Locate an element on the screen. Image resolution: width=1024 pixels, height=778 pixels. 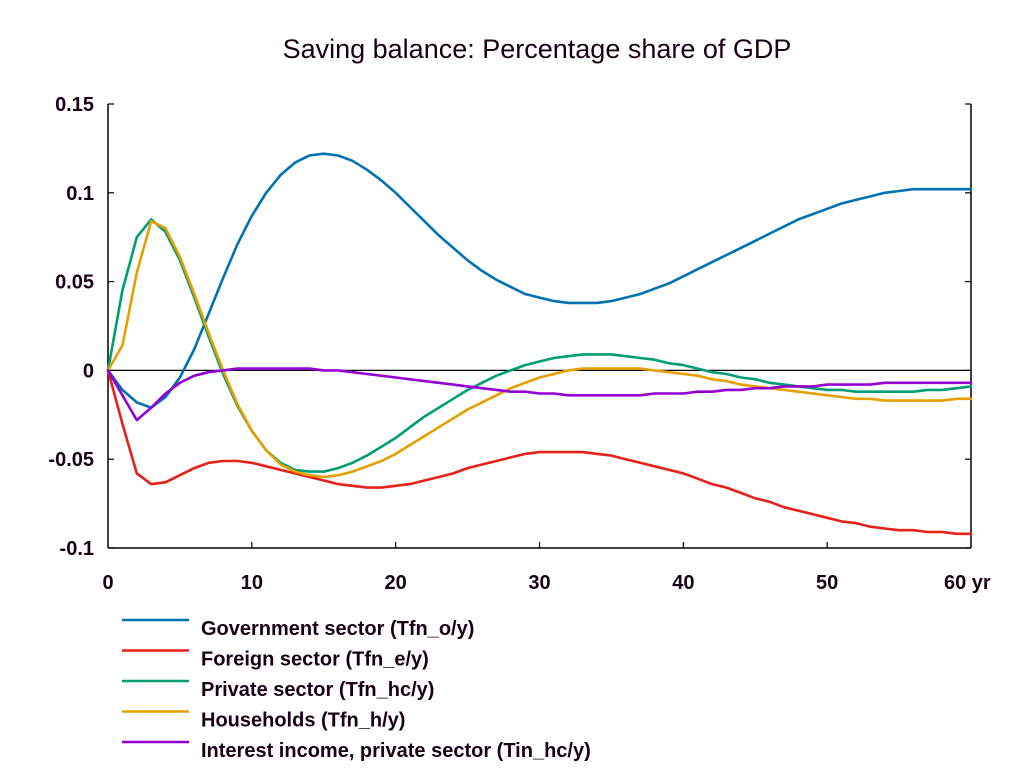
y-tick-label: 0.1 is located at coordinates (80, 194).